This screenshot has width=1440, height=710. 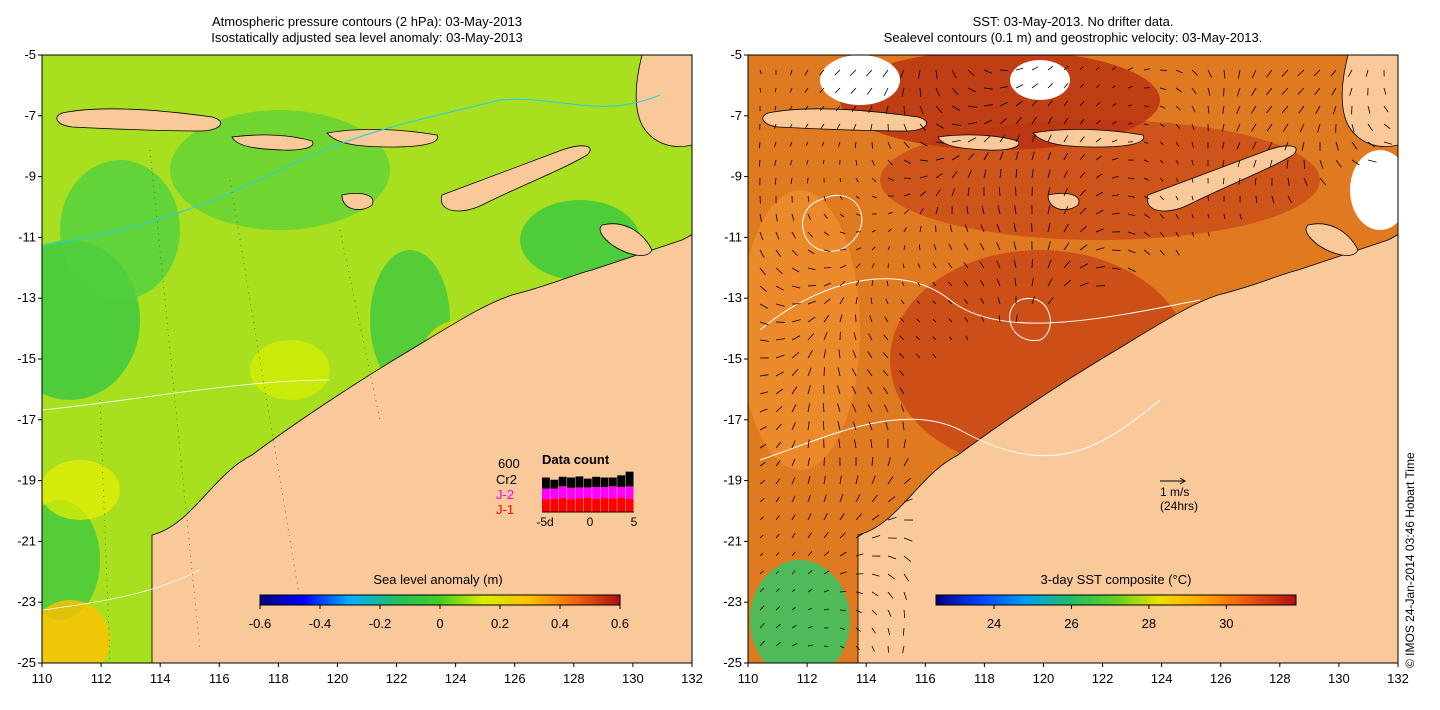 I want to click on legend-cr2: Cr2, so click(x=506, y=479).